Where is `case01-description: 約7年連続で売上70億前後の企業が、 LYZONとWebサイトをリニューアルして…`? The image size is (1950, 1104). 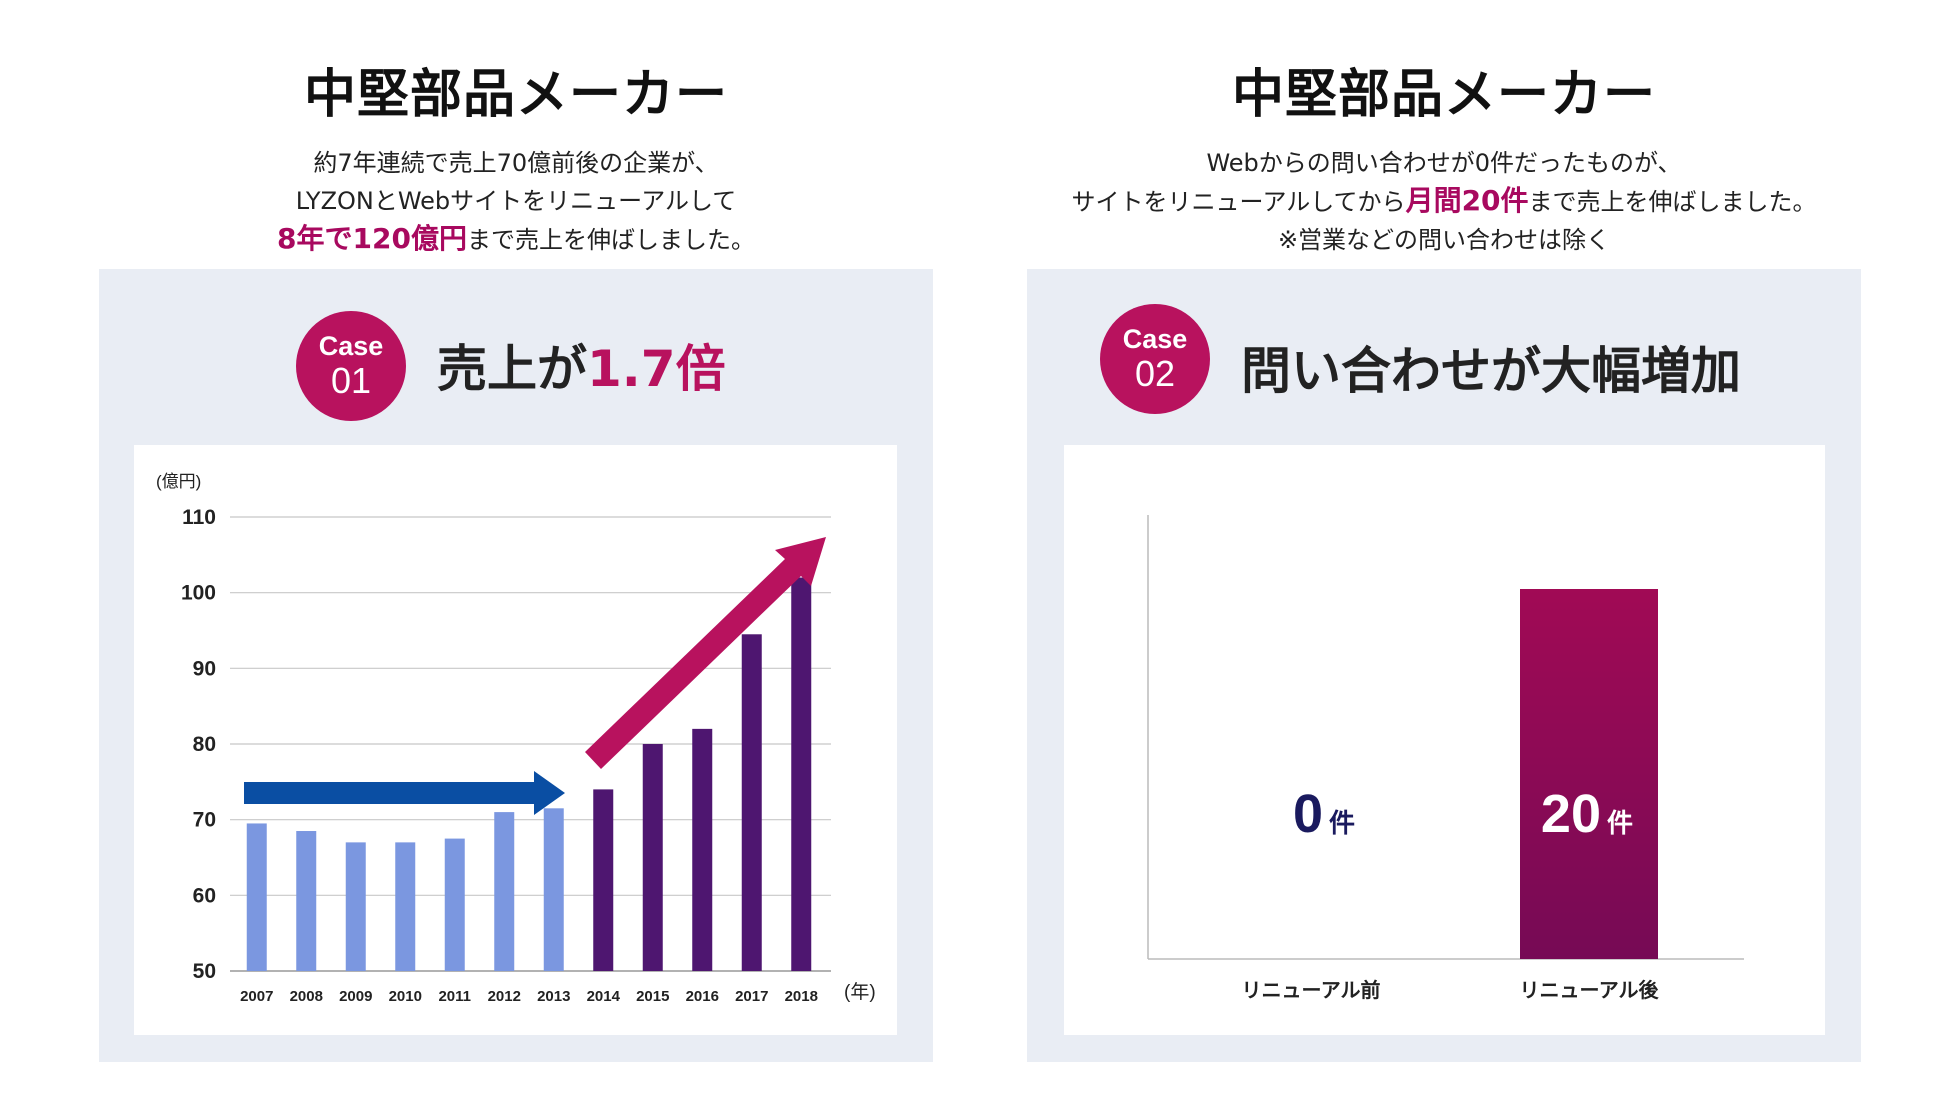
case01-description: 約7年連続で売上70億前後の企業が、 LYZONとWebサイトをリニューアルして… is located at coordinates (516, 201).